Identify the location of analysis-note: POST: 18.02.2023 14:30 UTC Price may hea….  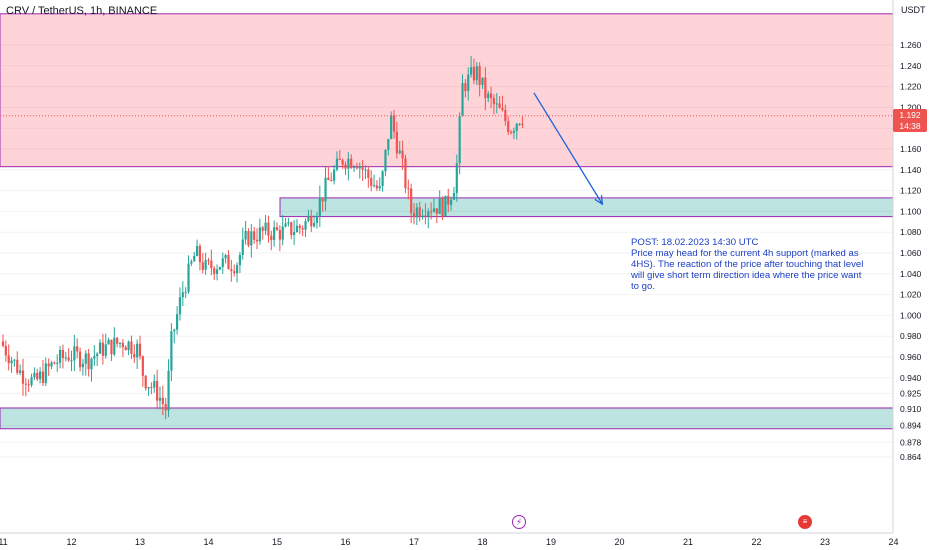
(748, 264).